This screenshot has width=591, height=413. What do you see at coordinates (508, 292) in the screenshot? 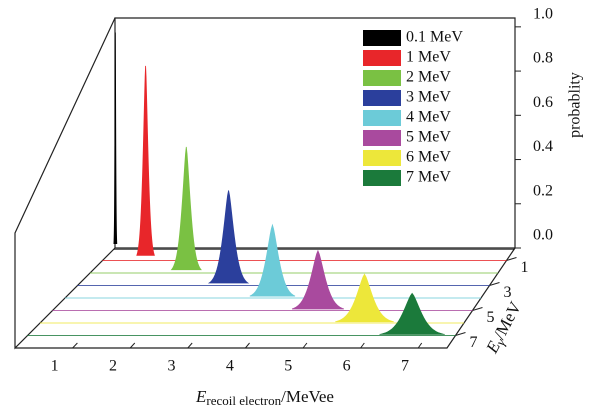
I see `depth-tick-label: 3` at bounding box center [508, 292].